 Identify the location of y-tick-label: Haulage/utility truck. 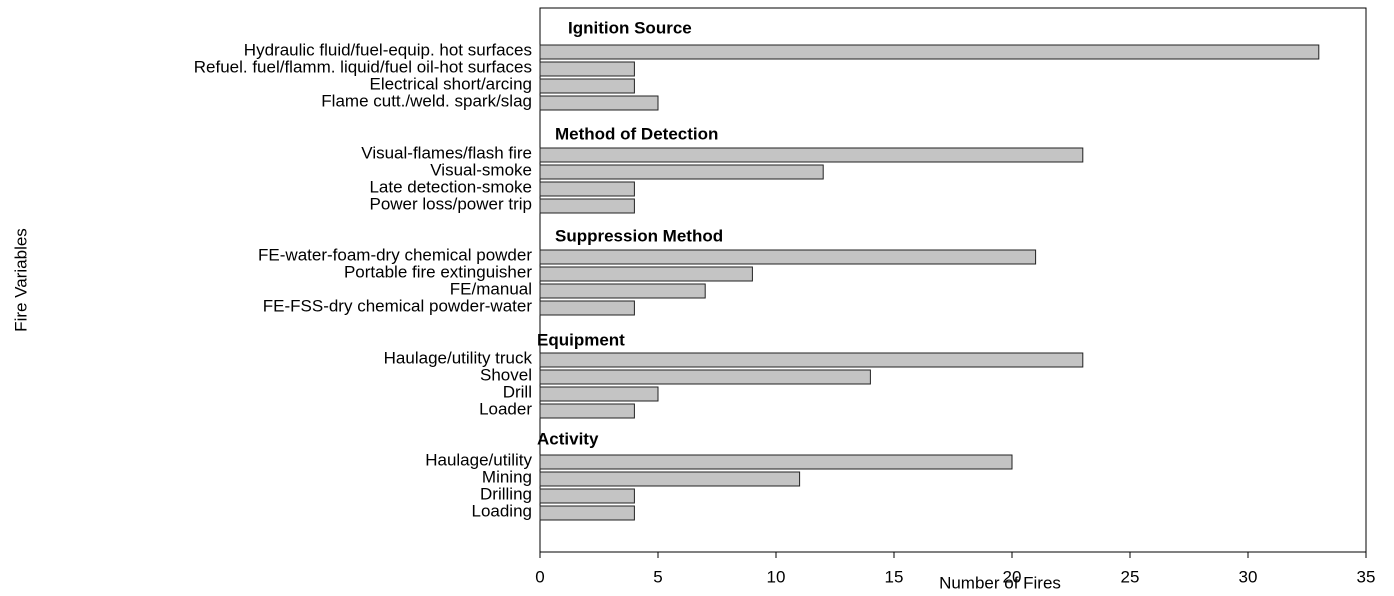
(458, 357).